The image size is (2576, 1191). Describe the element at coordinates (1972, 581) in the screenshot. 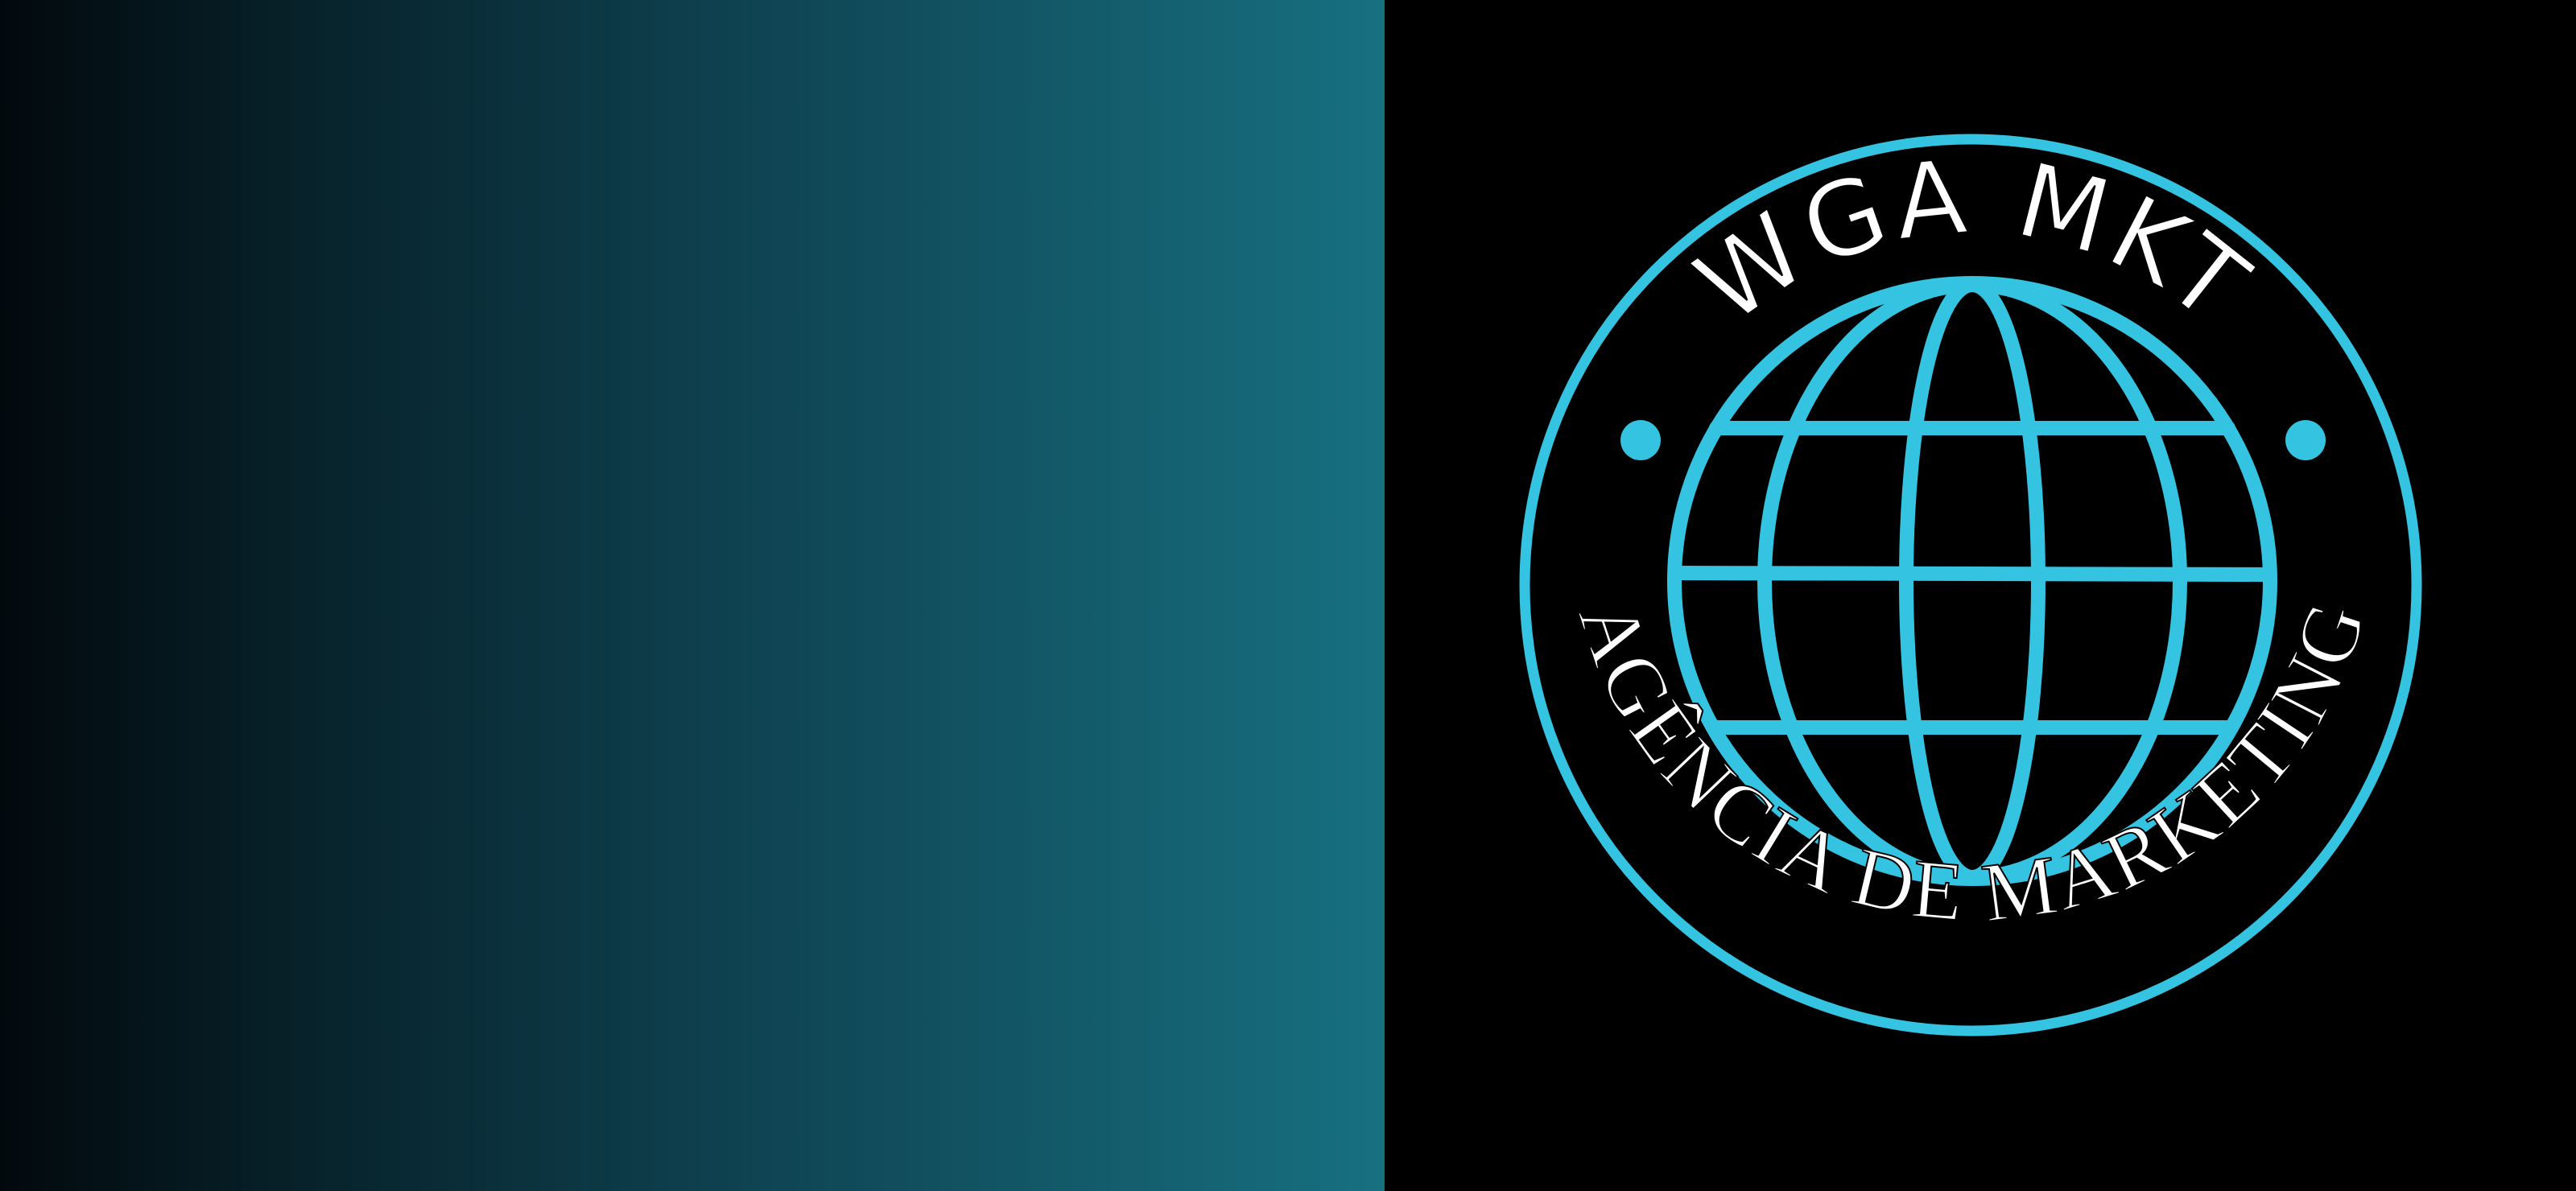

I see `globe-icon` at that location.